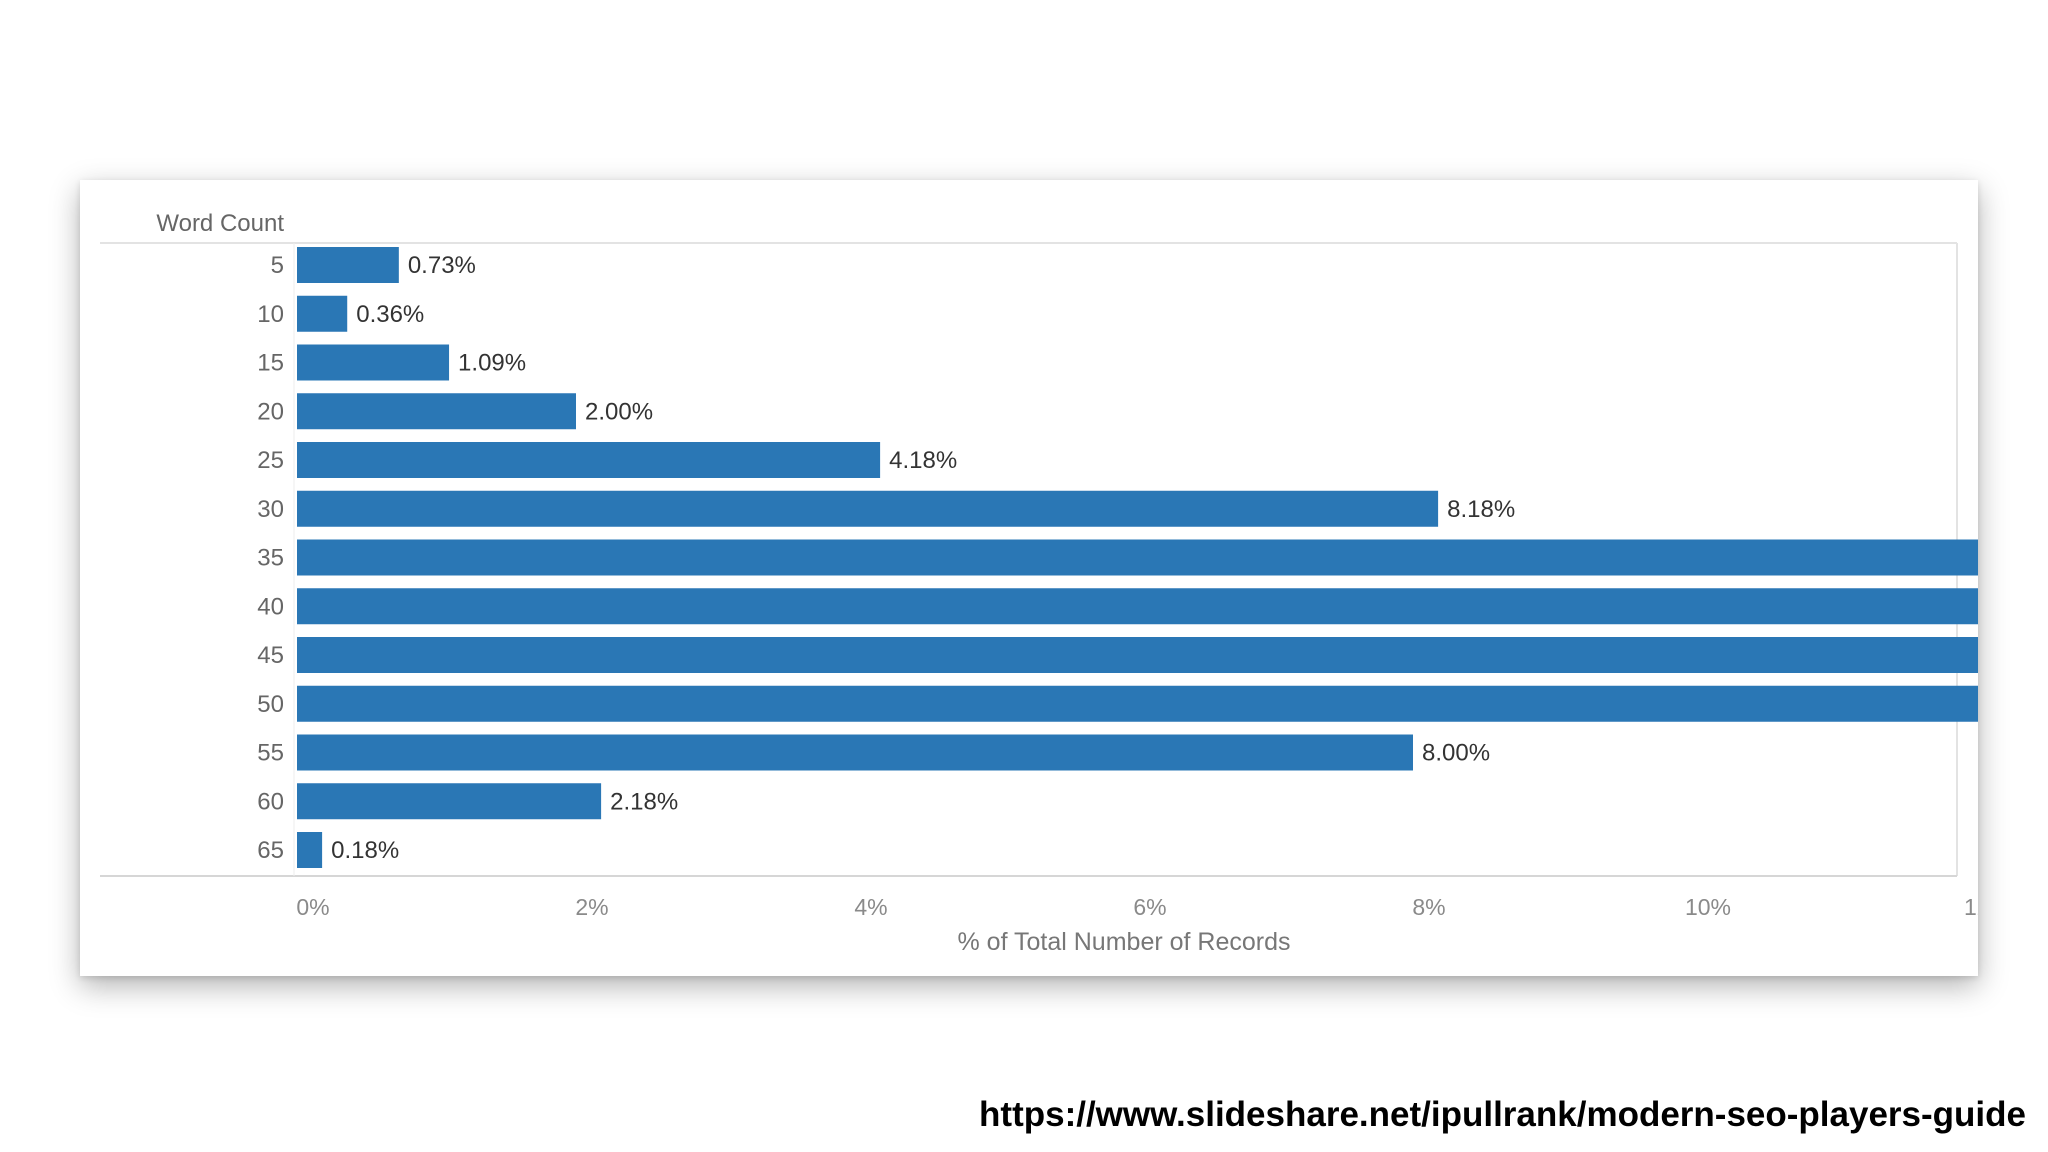  Describe the element at coordinates (270, 509) in the screenshot. I see `y-tick-label: 30` at that location.